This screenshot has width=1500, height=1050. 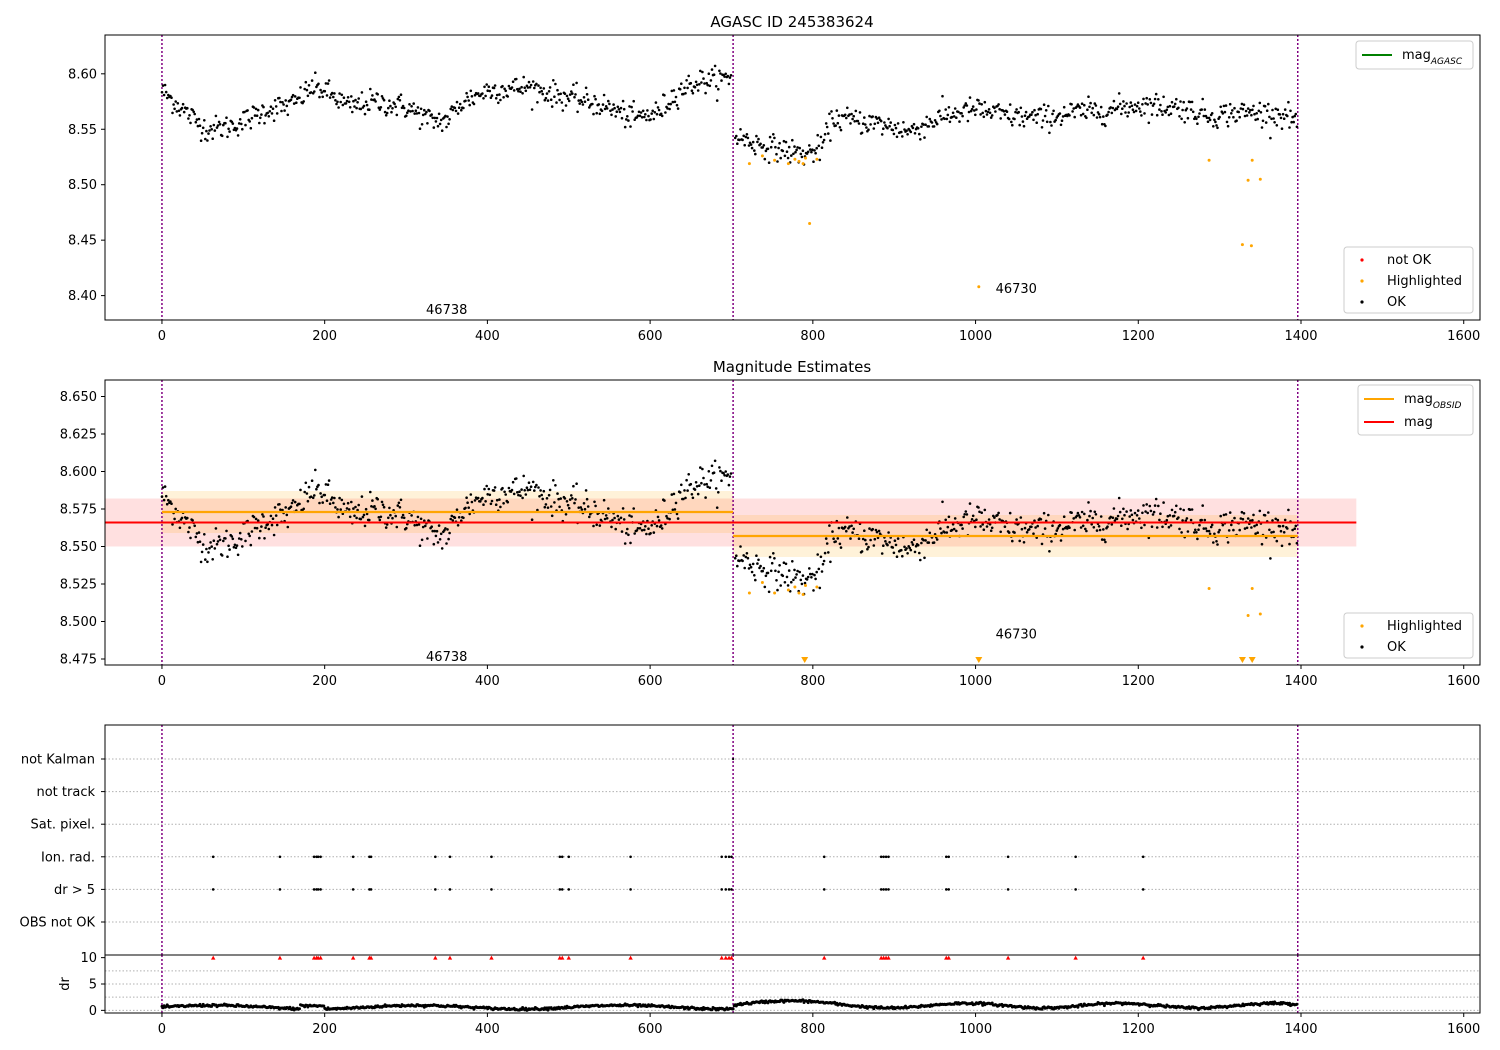 What do you see at coordinates (1362, 302) in the screenshot?
I see `legend-marker-ok` at bounding box center [1362, 302].